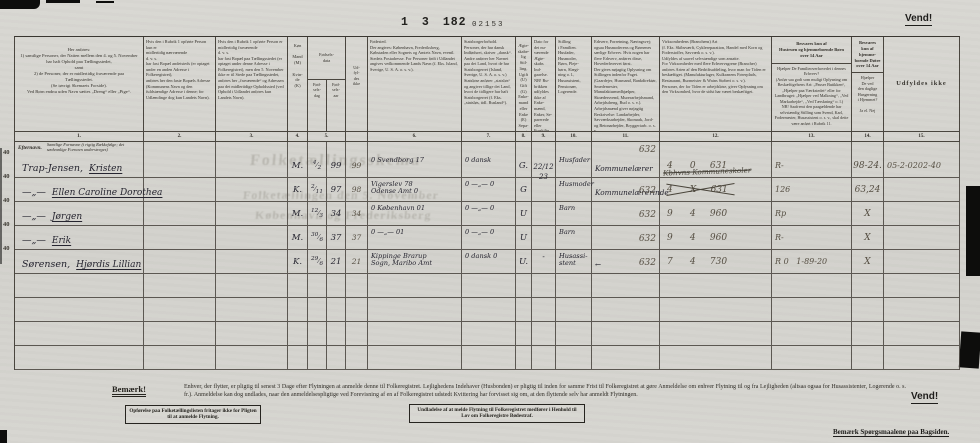 This screenshot has width=980, height=443. What do you see at coordinates (454, 22) in the screenshot?
I see `stamp-digit: 182` at bounding box center [454, 22].